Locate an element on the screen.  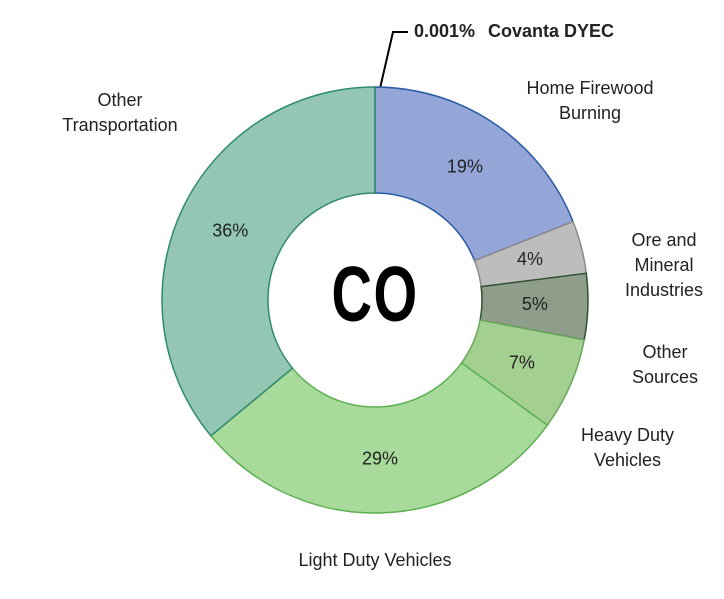
data-label: 29% is located at coordinates (380, 459).